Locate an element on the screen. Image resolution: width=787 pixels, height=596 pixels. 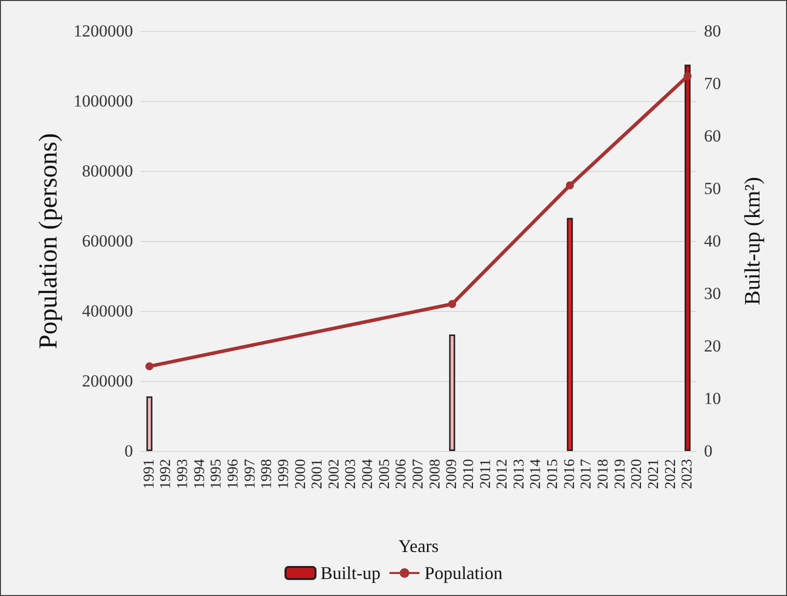
x-tick-label: 2022 is located at coordinates (670, 474).